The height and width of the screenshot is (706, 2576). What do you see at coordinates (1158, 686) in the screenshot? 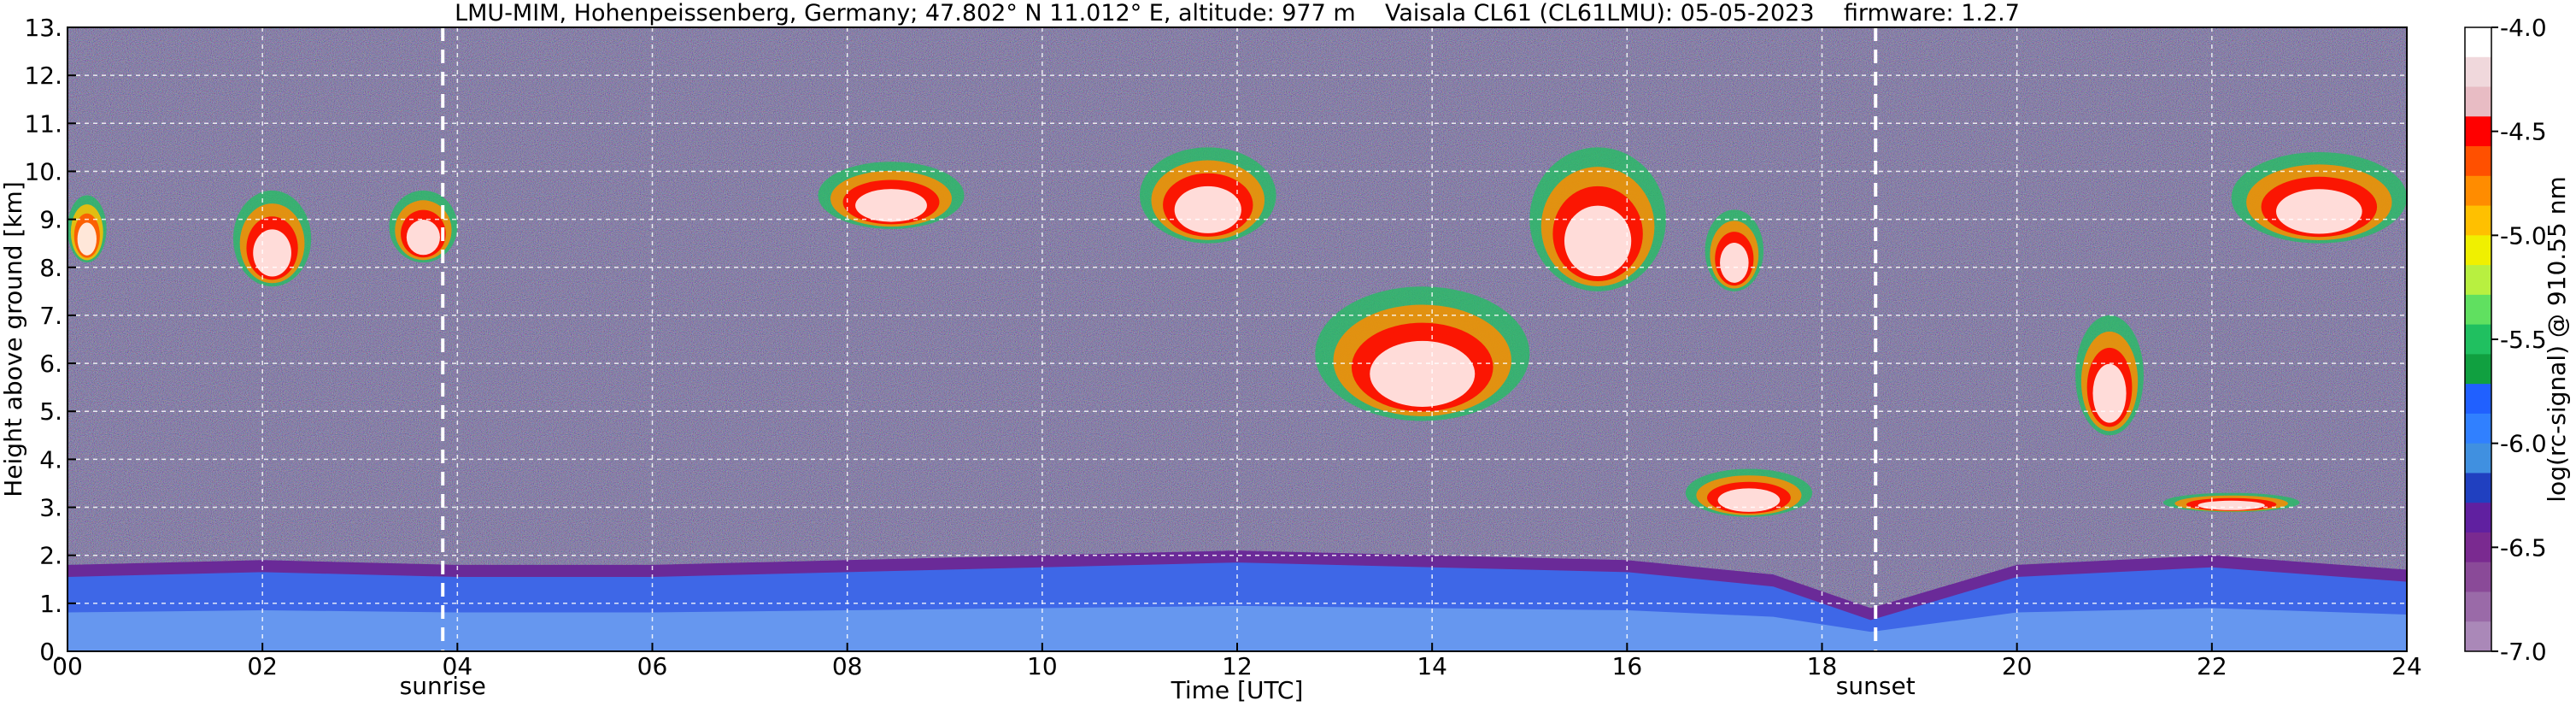
I see `sun-marker-labels: sunrise sunset` at bounding box center [1158, 686].